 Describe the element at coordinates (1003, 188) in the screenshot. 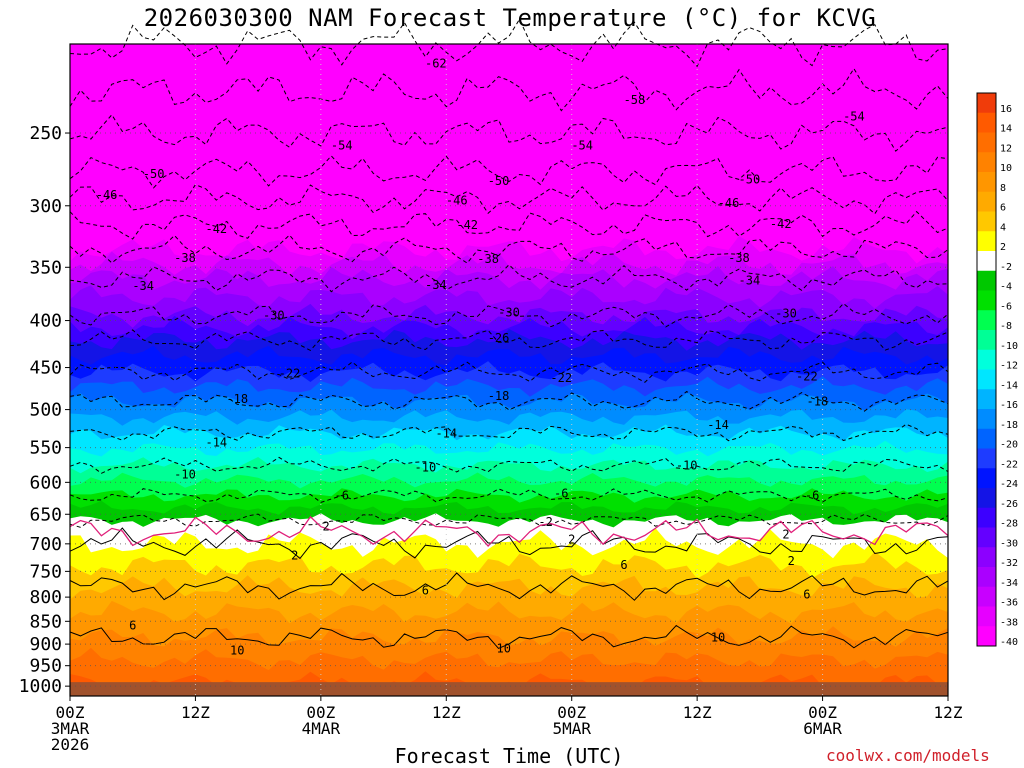

I see `colorbar-label: 8` at that location.